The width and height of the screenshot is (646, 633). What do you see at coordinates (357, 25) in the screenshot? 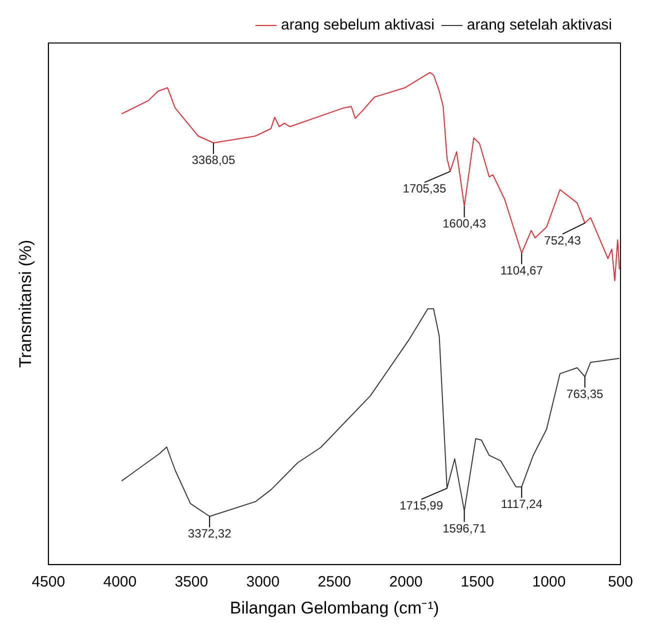
I see `legend-label: arang sebelum aktivasi` at bounding box center [357, 25].